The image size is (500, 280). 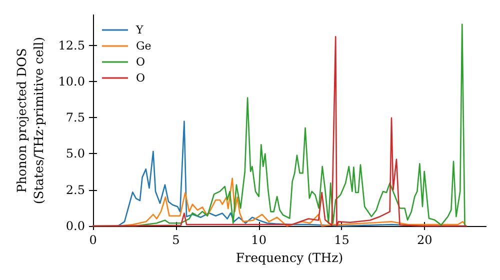 I want to click on x-tick-label: 15, so click(x=342, y=240).